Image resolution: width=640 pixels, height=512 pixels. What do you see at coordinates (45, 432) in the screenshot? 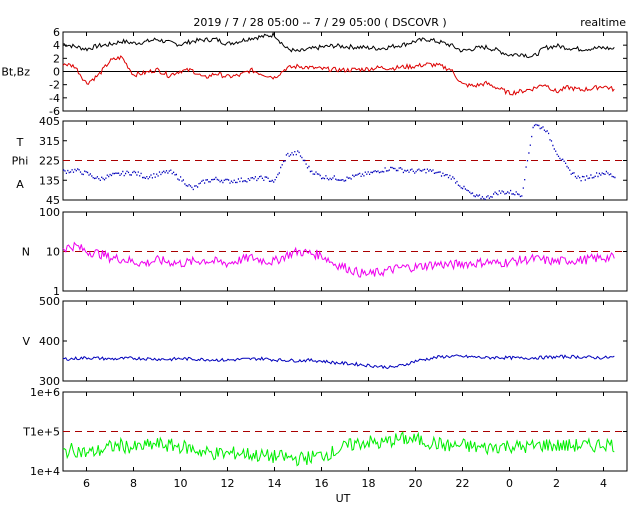
I see `y-tick-label-temperature: 1e+5` at bounding box center [45, 432].